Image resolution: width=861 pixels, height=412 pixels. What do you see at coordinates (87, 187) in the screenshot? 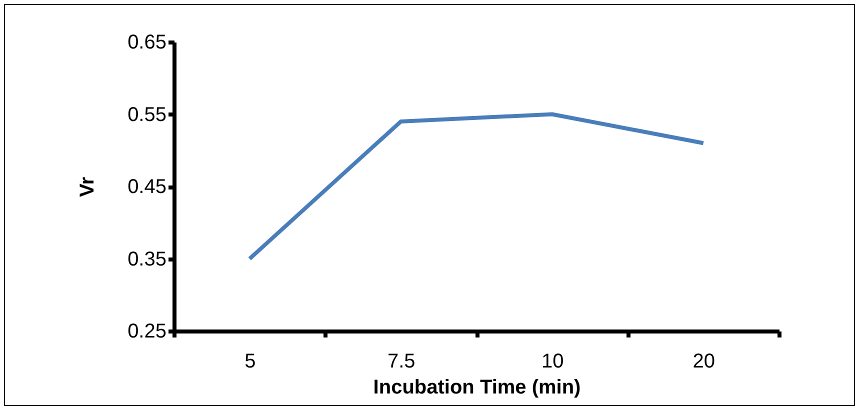
I see `y-axis-title: Vr` at bounding box center [87, 187].